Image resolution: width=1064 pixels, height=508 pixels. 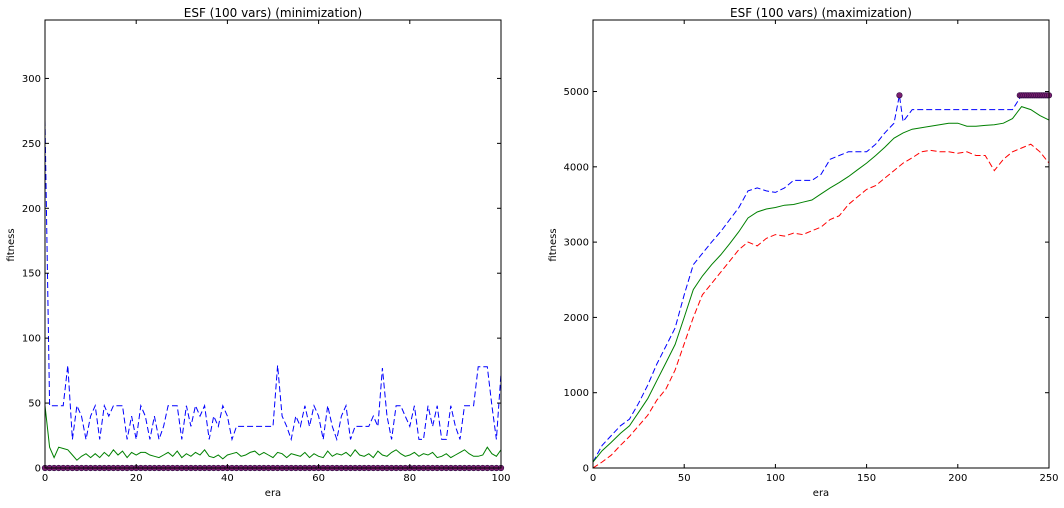 I want to click on y-tick-label: 2000, so click(x=576, y=318).